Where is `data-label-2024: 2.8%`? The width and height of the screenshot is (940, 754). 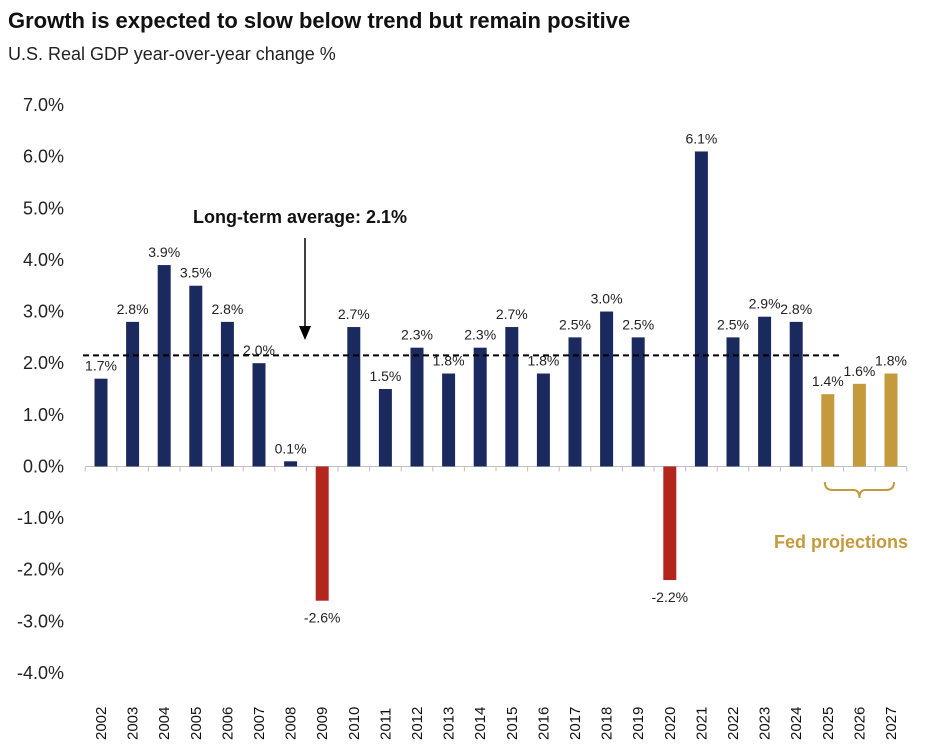 data-label-2024: 2.8% is located at coordinates (796, 309).